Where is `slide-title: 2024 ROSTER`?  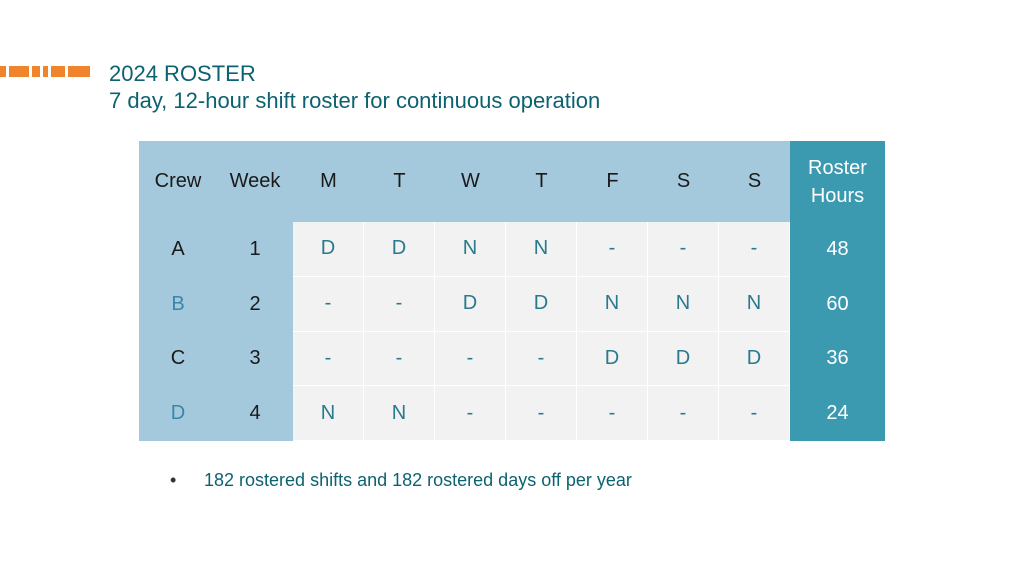
slide-title: 2024 ROSTER is located at coordinates (182, 73).